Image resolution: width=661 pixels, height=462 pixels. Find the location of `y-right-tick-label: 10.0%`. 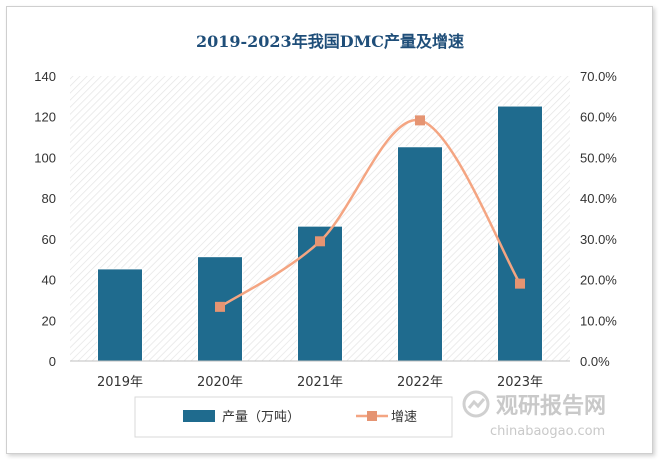

y-right-tick-label: 10.0% is located at coordinates (598, 320).